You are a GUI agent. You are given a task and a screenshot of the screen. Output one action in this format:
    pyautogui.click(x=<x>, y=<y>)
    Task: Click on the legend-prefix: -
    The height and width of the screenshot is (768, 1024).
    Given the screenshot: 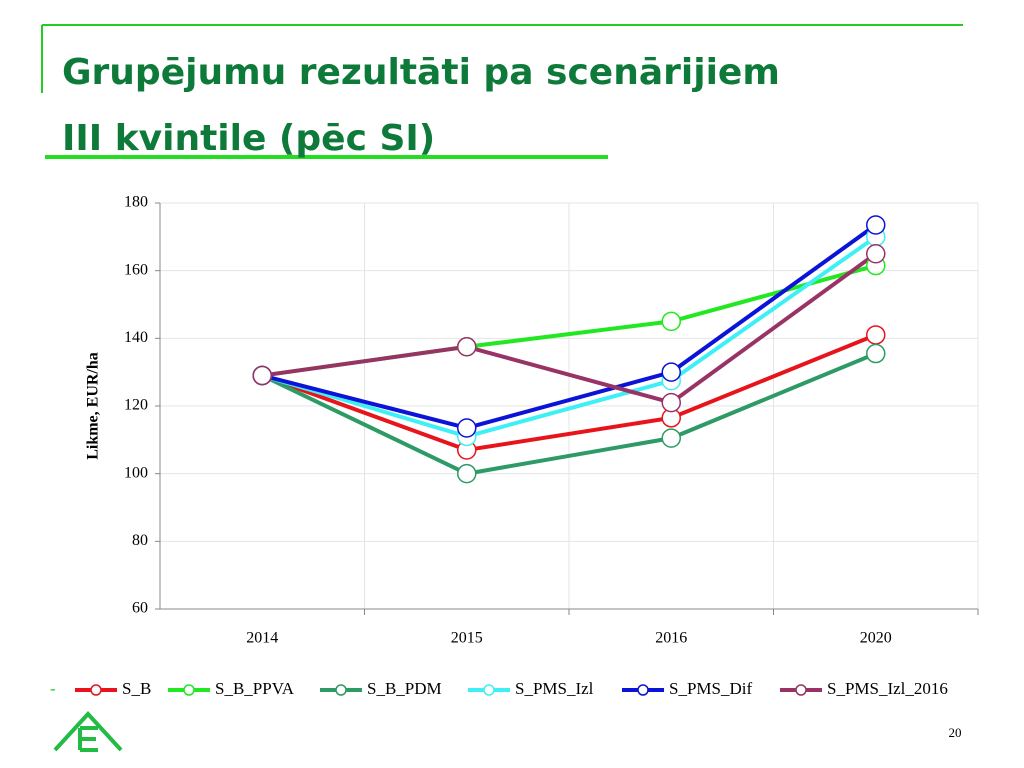 What is the action you would take?
    pyautogui.click(x=53, y=688)
    